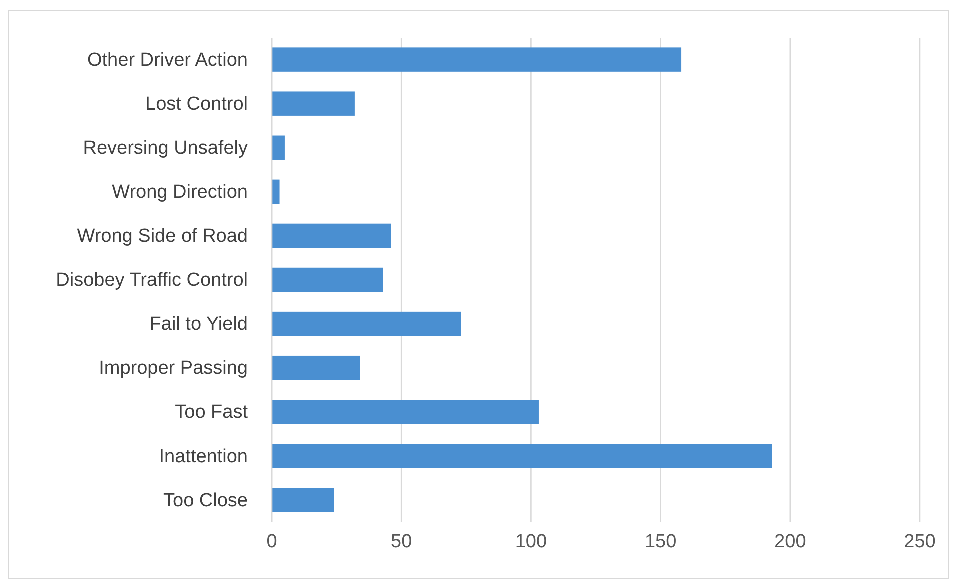 This screenshot has width=957, height=580. I want to click on x-tick-label: 250, so click(920, 541).